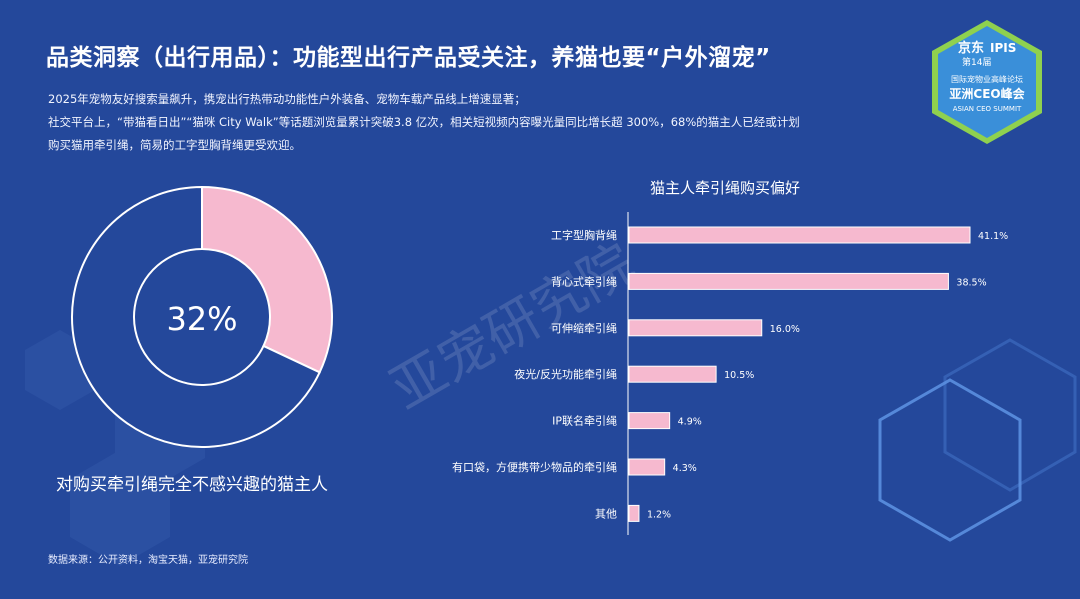 Image resolution: width=1080 pixels, height=599 pixels. I want to click on bar-category-label-1: 背心式牵引绳, so click(584, 281).